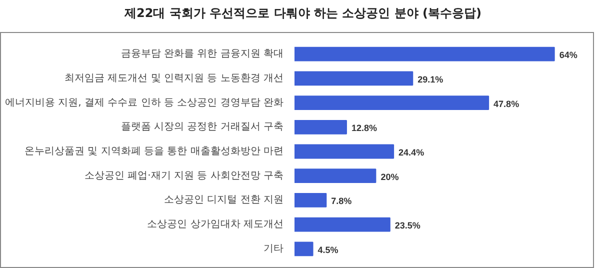 This screenshot has height=268, width=600. Describe the element at coordinates (202, 54) in the screenshot. I see `y-tick-label: 금융부담 완화를 위한 금융지원 확대` at that location.